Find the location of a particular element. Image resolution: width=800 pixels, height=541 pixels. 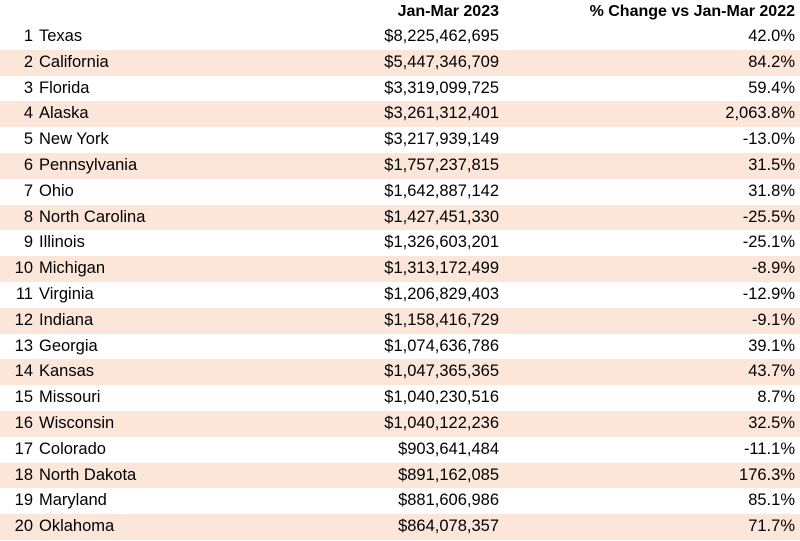

rank-cell: 6 is located at coordinates (28, 164).